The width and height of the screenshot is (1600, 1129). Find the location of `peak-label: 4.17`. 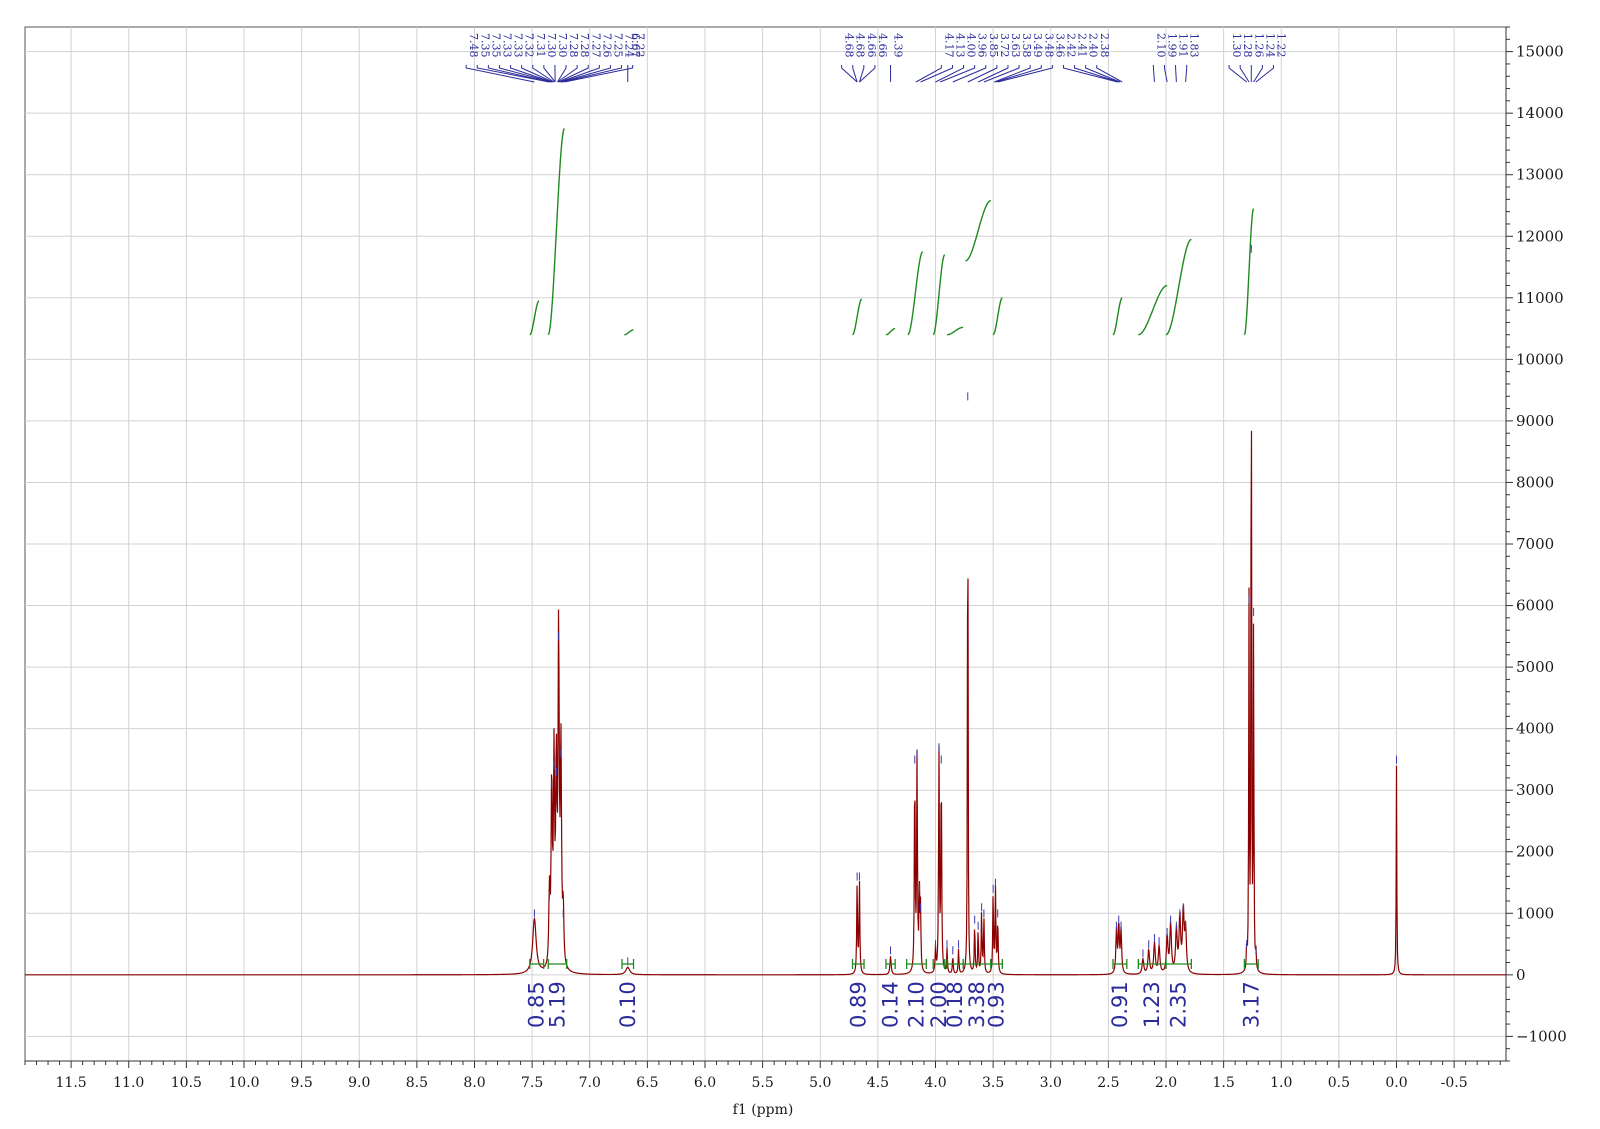

peak-label: 4.17 is located at coordinates (948, 45).